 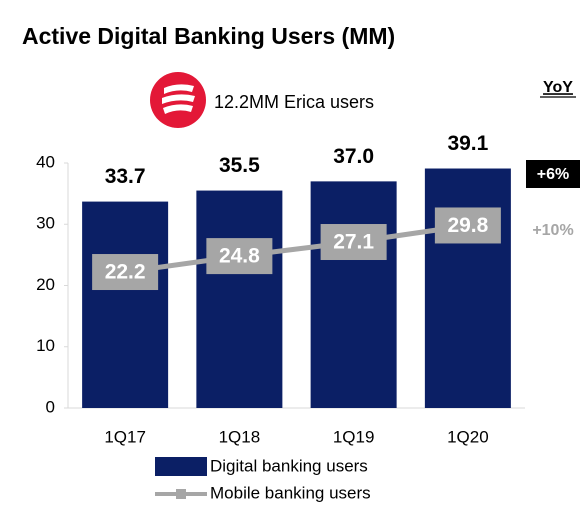 What do you see at coordinates (468, 436) in the screenshot?
I see `x-tick-label: 1Q20` at bounding box center [468, 436].